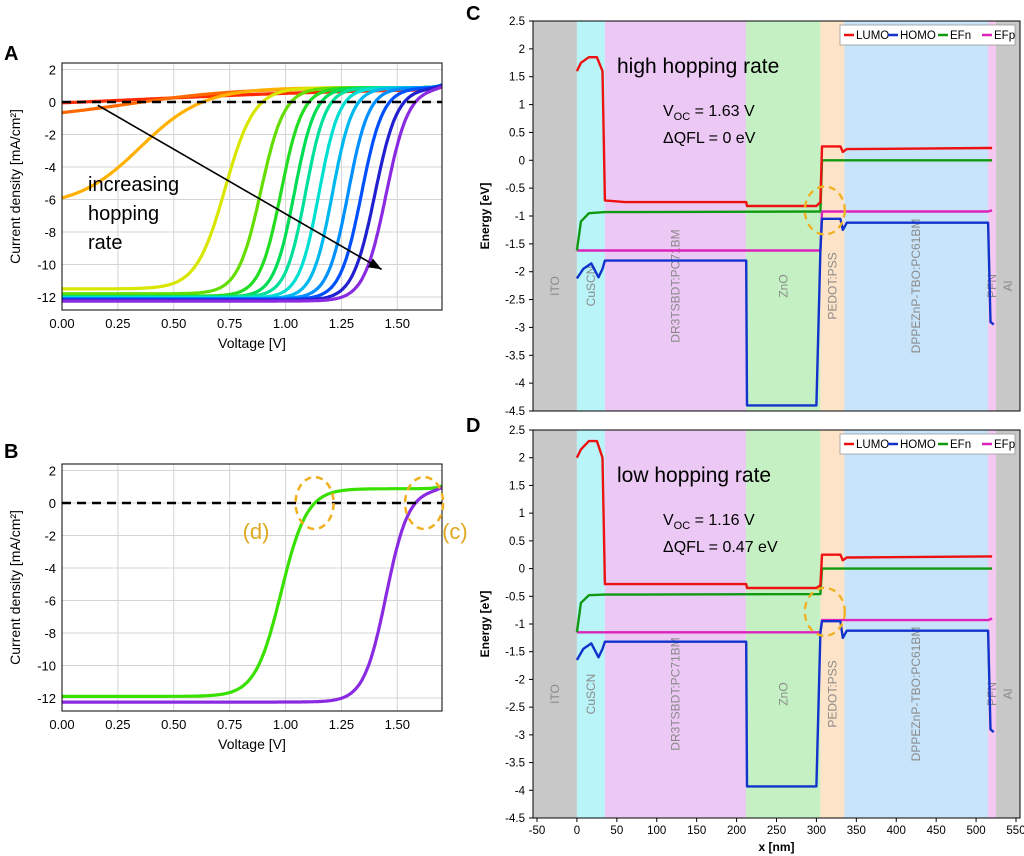  I want to click on x-tick-label: 0.00, so click(61, 323).